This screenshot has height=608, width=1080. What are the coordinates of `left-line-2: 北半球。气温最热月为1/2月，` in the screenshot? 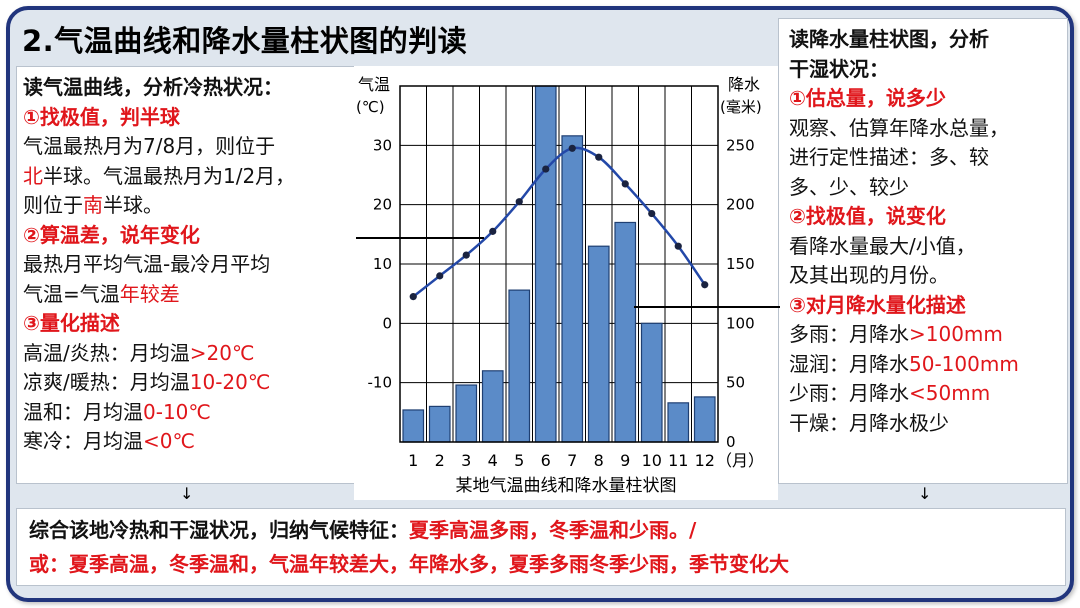 It's located at (186, 177).